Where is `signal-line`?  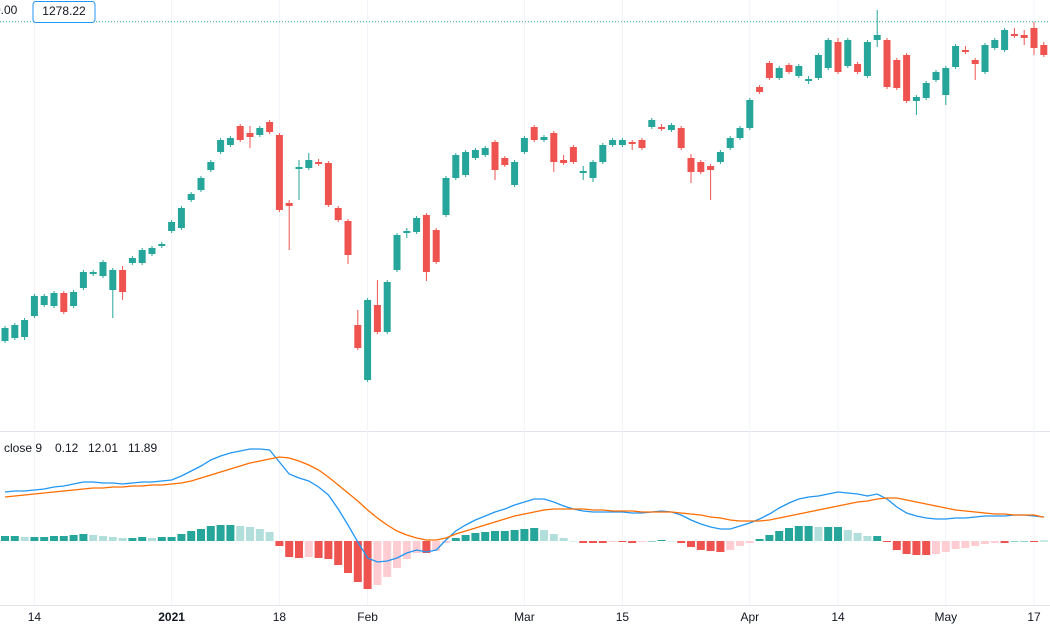
signal-line is located at coordinates (524, 498).